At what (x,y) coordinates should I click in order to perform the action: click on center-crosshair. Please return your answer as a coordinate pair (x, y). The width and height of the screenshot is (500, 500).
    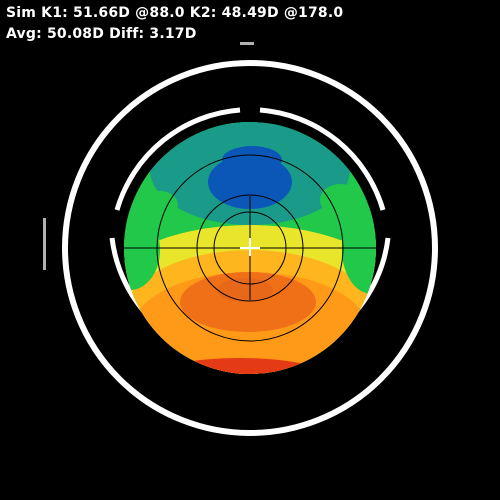
    Looking at the image, I should click on (250, 247).